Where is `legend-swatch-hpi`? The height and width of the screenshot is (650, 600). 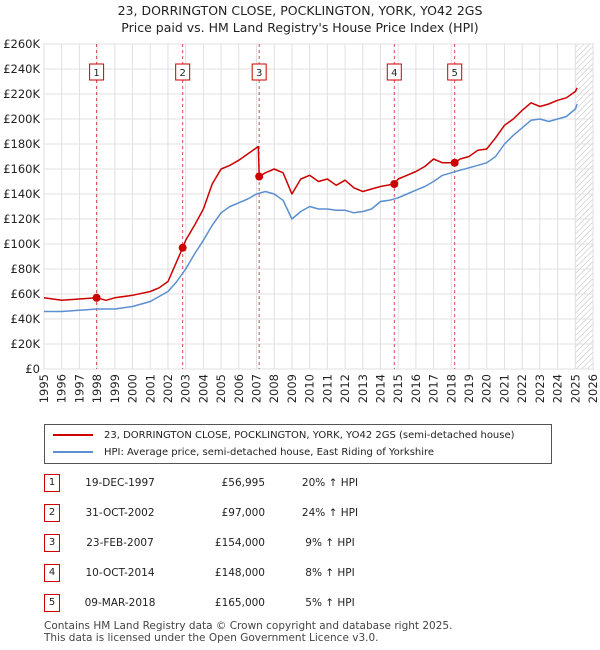
legend-swatch-hpi is located at coordinates (73, 452).